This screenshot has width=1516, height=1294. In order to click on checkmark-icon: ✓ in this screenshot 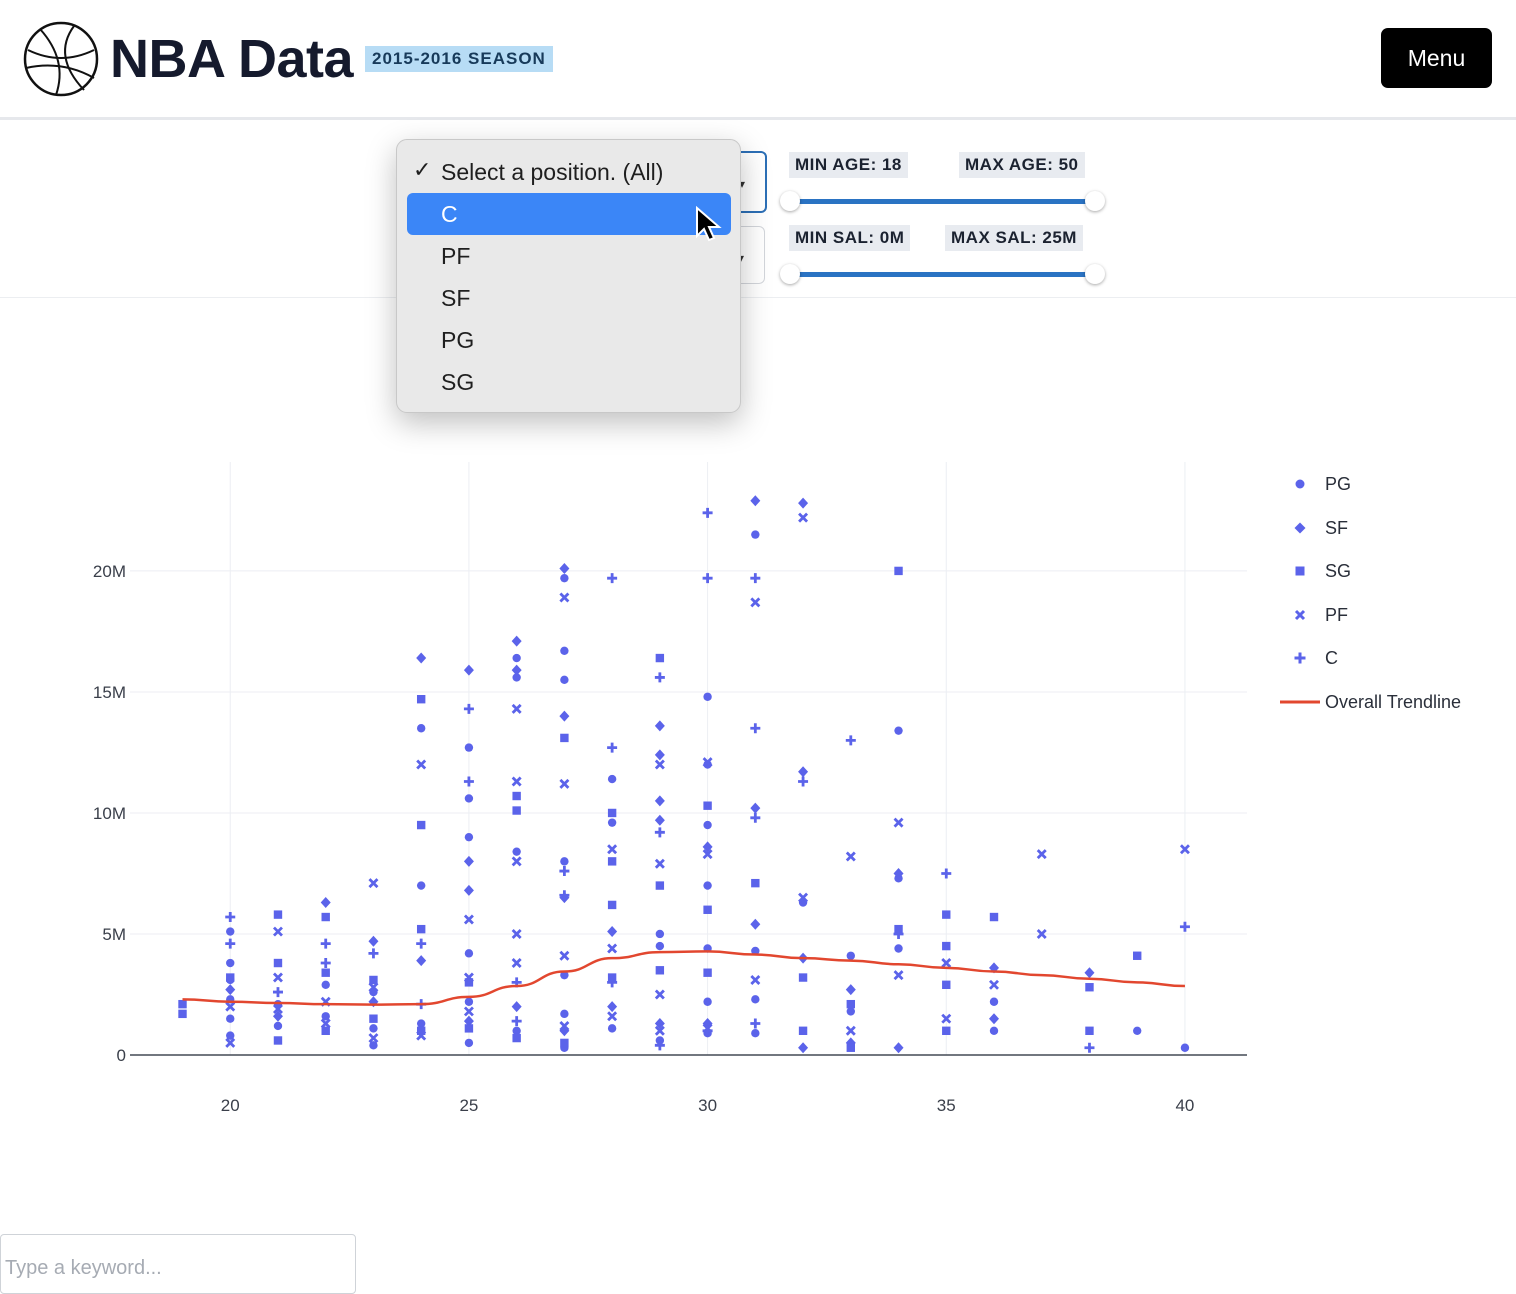, I will do `click(422, 169)`.